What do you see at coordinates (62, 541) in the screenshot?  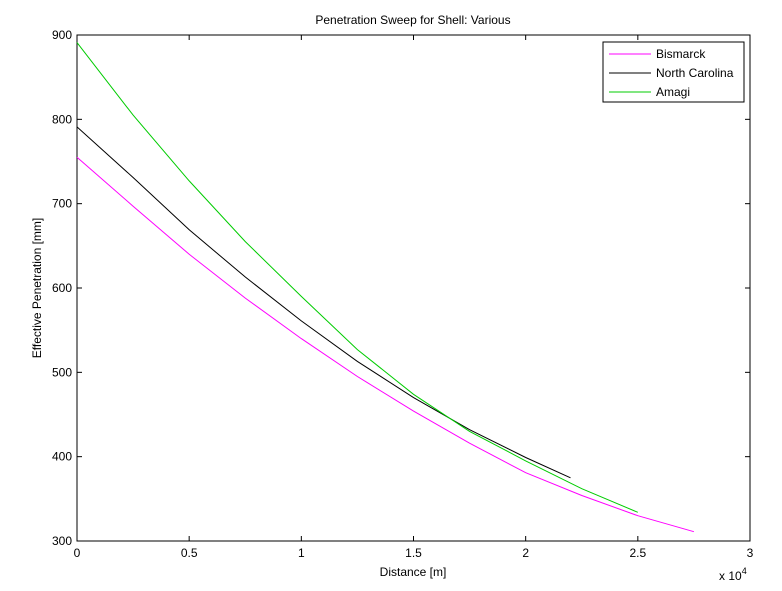 I see `y-tick-label: 300` at bounding box center [62, 541].